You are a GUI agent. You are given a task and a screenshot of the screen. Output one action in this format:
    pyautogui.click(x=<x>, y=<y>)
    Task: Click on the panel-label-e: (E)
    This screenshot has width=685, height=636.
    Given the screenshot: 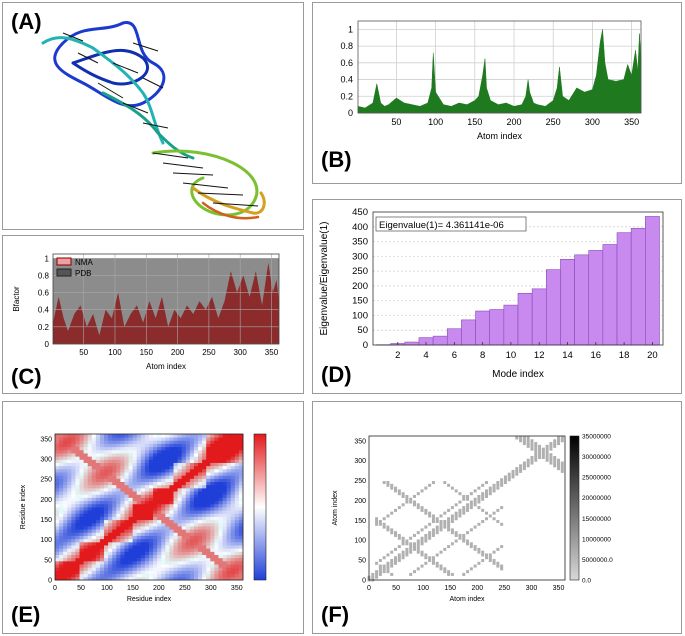 What is the action you would take?
    pyautogui.click(x=26, y=614)
    